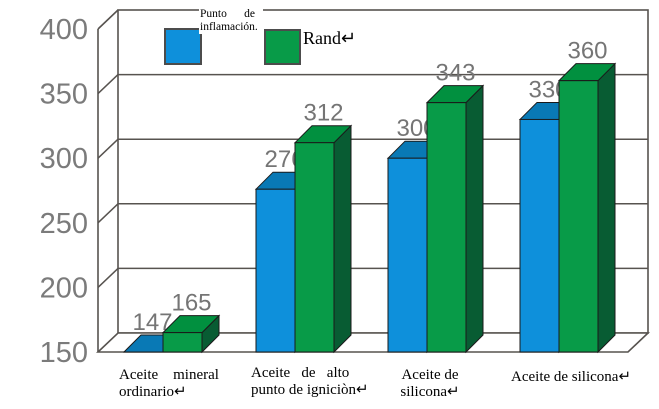  I want to click on y-axis-label-200: 200, so click(64, 288).